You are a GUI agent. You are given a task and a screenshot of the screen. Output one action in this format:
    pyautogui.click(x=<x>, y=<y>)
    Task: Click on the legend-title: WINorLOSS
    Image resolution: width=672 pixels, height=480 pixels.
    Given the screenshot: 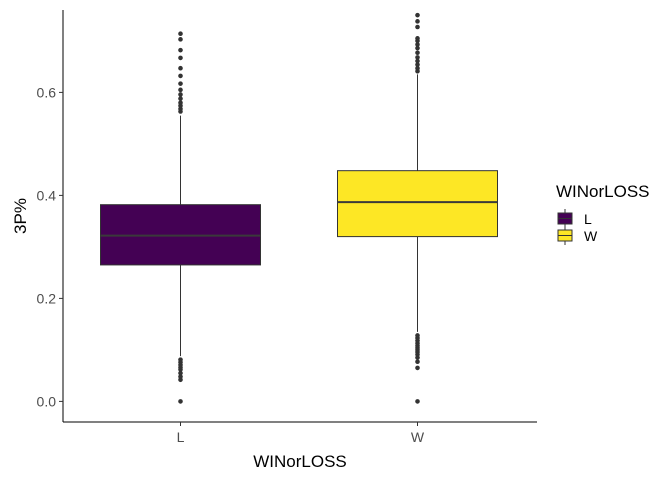 What is the action you would take?
    pyautogui.click(x=603, y=191)
    